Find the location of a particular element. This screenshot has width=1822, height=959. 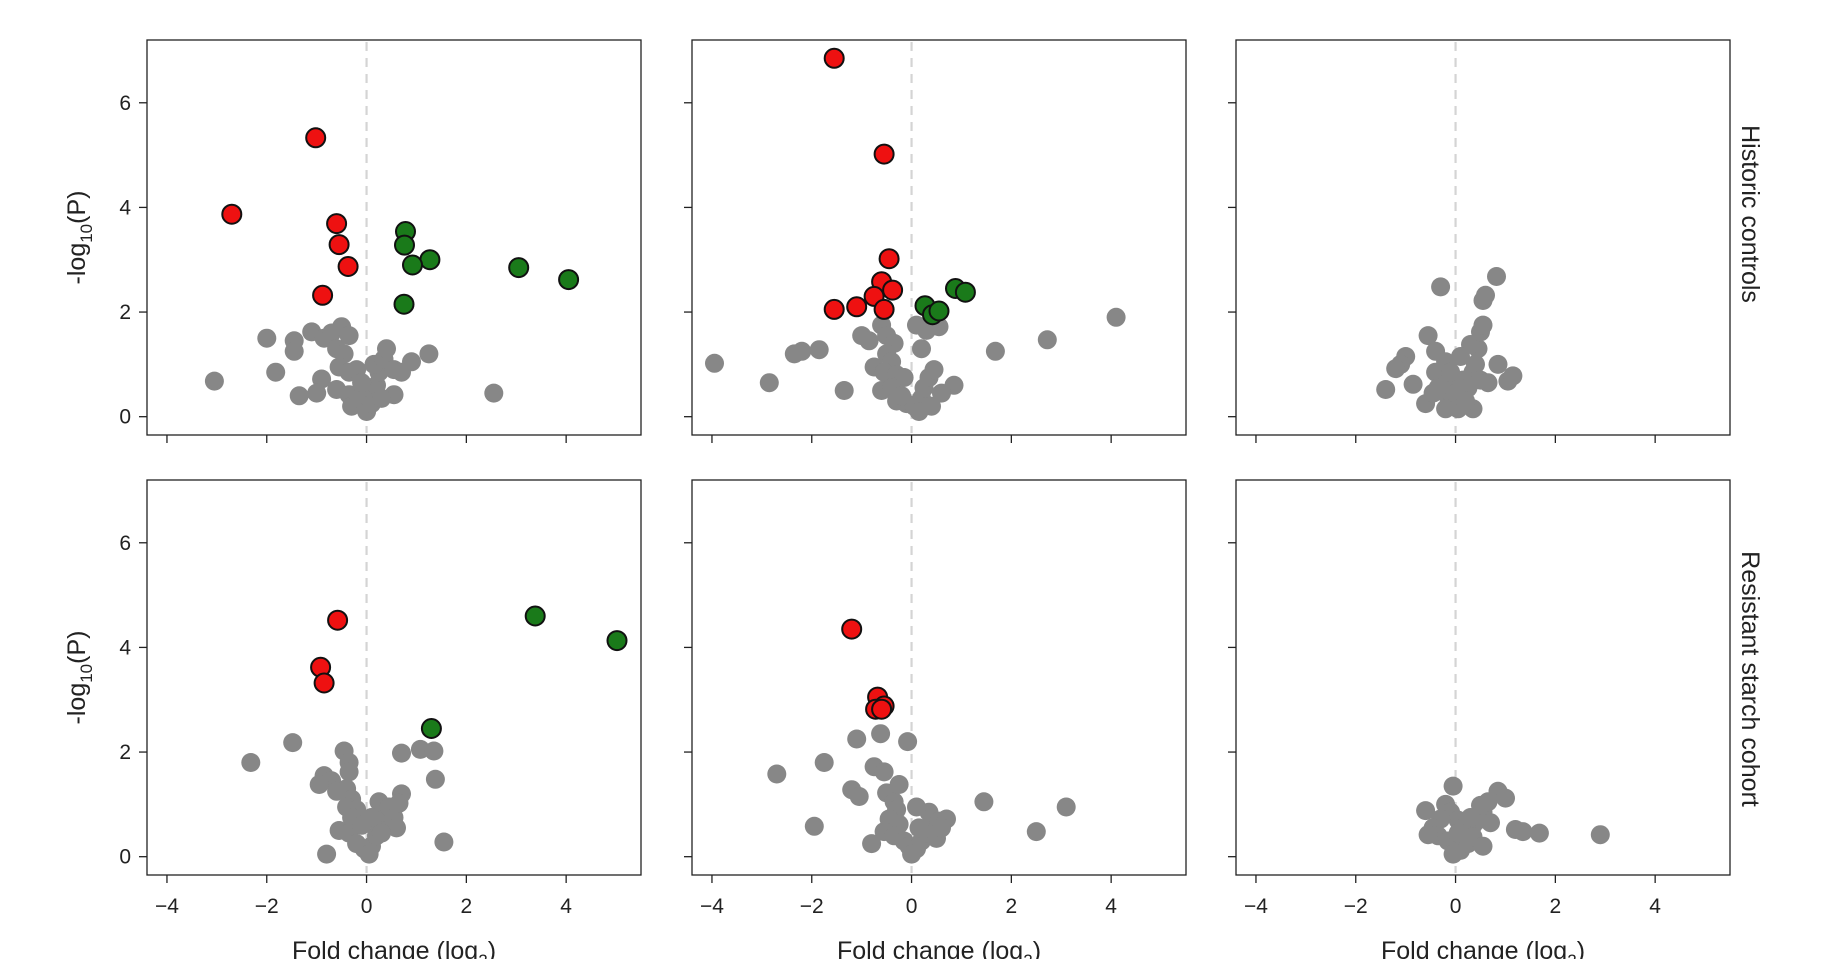

x-tick-label: 0 is located at coordinates (912, 906).